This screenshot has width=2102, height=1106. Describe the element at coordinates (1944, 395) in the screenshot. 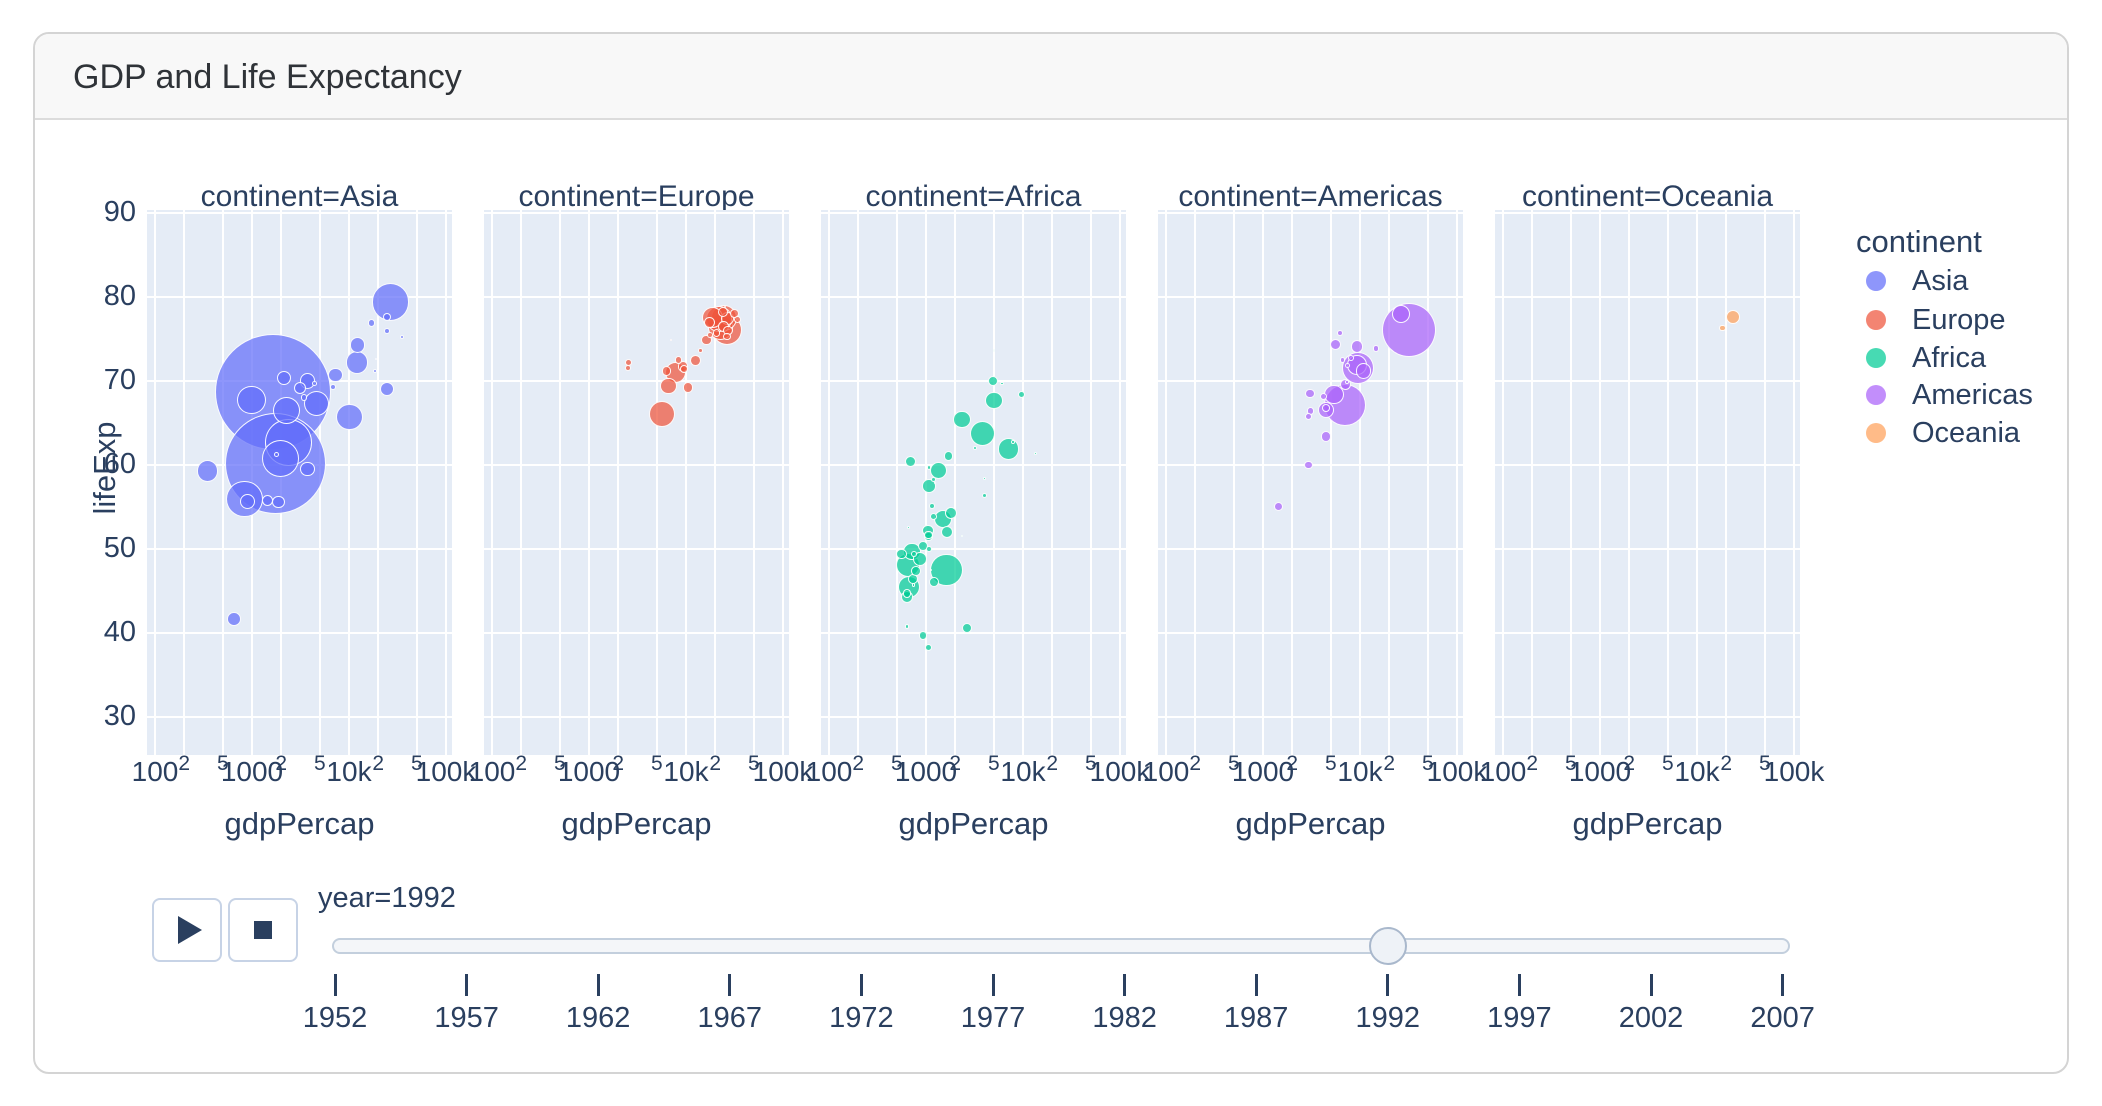

I see `legend-item-americas: Americas` at that location.